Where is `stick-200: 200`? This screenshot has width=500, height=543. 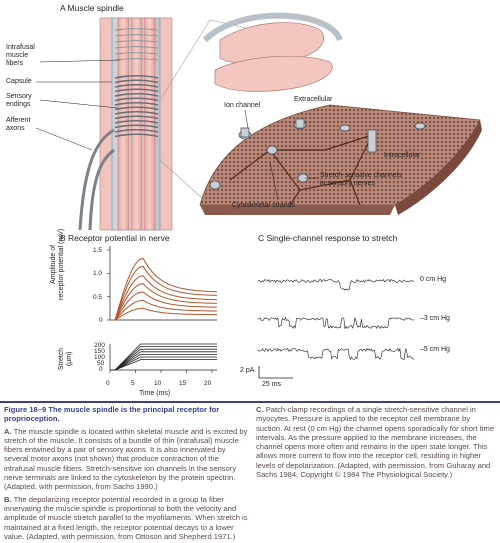 stick-200: 200 is located at coordinates (99, 345).